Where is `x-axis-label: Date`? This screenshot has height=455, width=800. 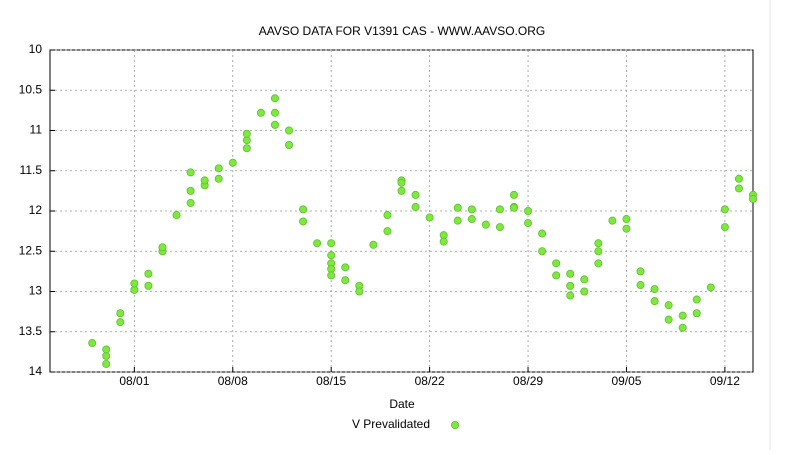 x-axis-label: Date is located at coordinates (402, 404).